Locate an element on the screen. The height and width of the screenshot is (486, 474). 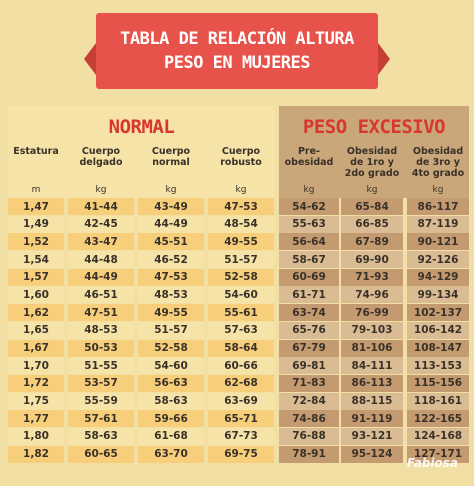
table-cell: 54-60 is located at coordinates (171, 366).